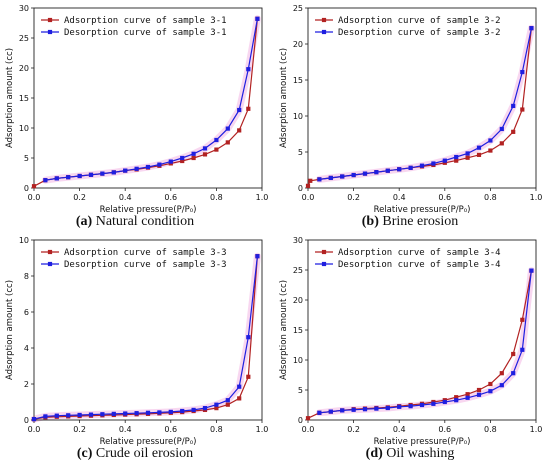  What do you see at coordinates (419, 21) in the screenshot?
I see `legend-entry: Adsorption curve of sample 3-2` at bounding box center [419, 21].